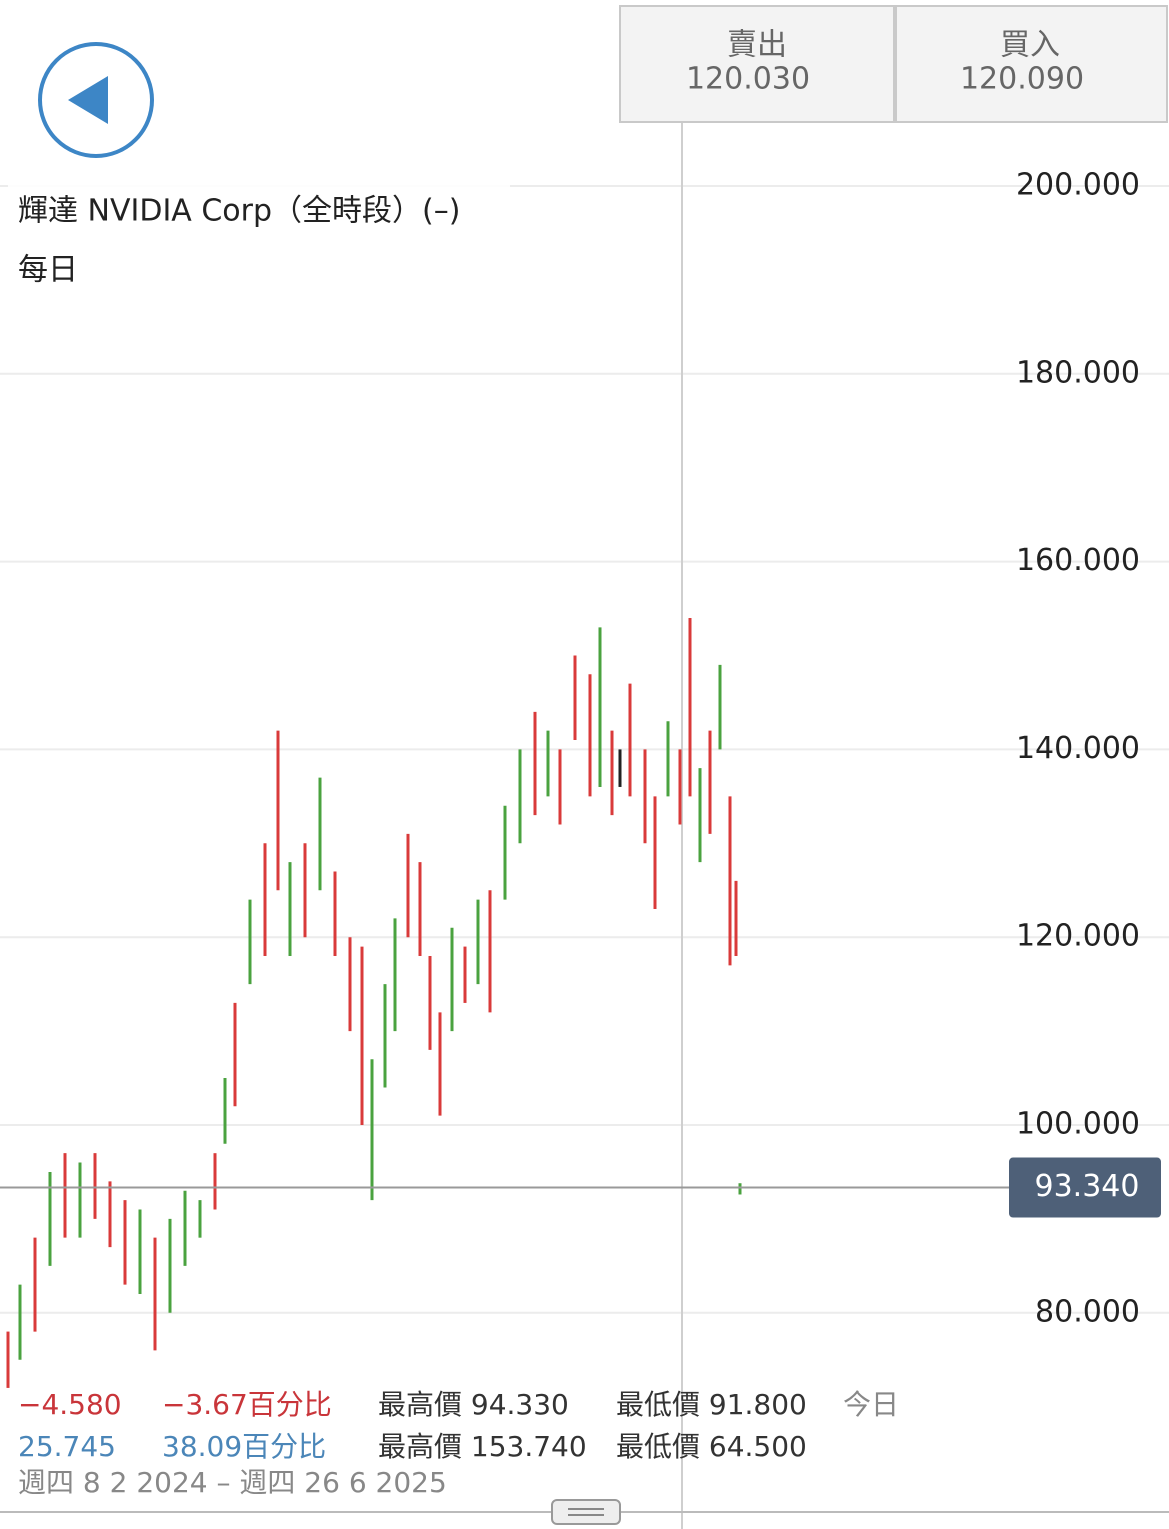 The width and height of the screenshot is (1169, 1529). What do you see at coordinates (88, 100) in the screenshot?
I see `back-arrow` at bounding box center [88, 100].